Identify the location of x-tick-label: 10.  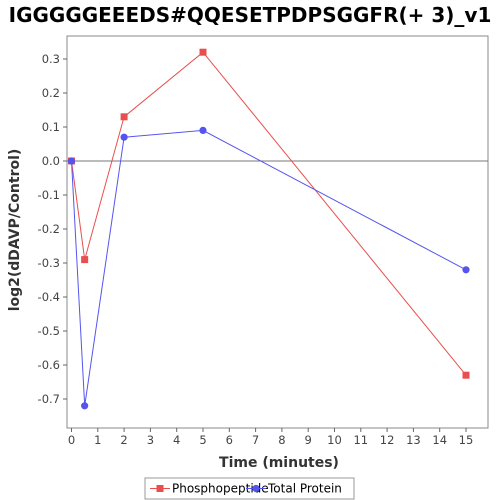
(334, 440).